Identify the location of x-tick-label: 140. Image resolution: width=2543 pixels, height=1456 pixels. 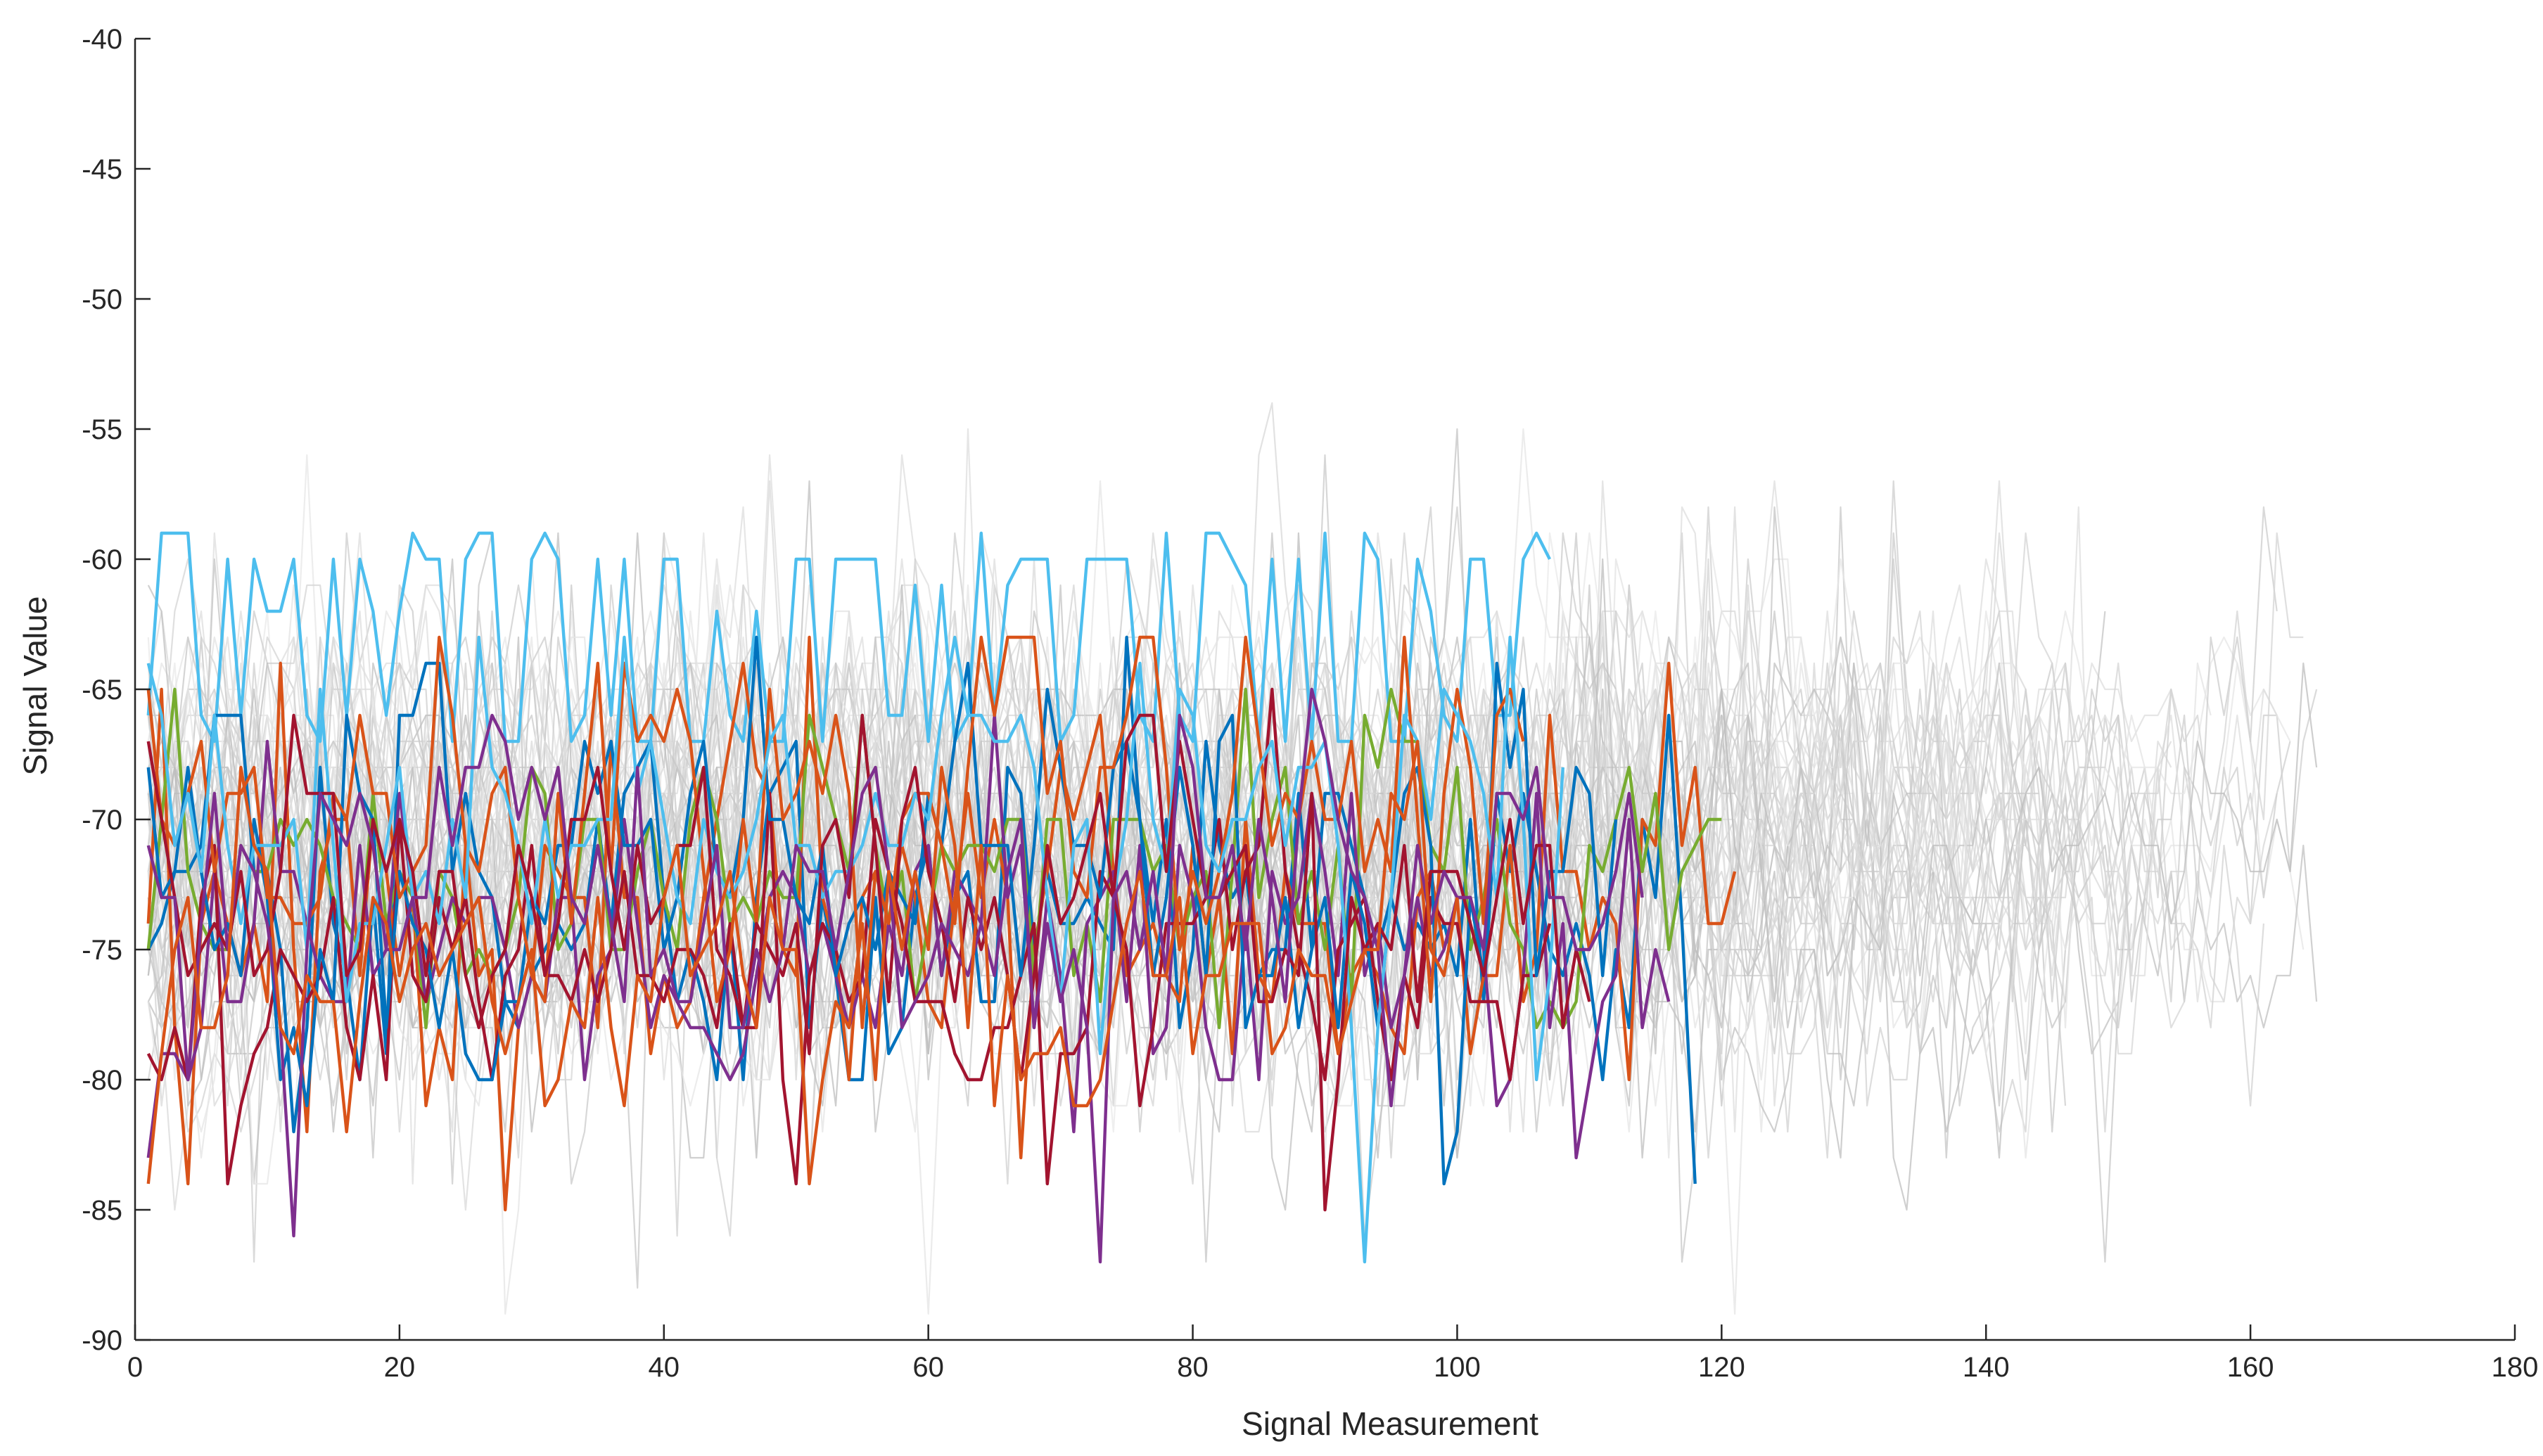
(1986, 1367).